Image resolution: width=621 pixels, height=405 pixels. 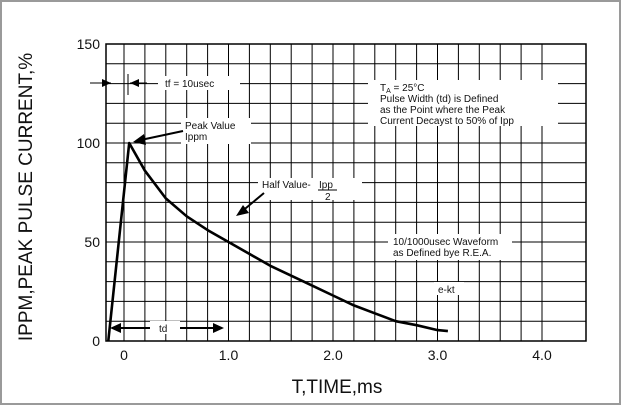 What do you see at coordinates (89, 143) in the screenshot?
I see `y-tick-label: 100` at bounding box center [89, 143].